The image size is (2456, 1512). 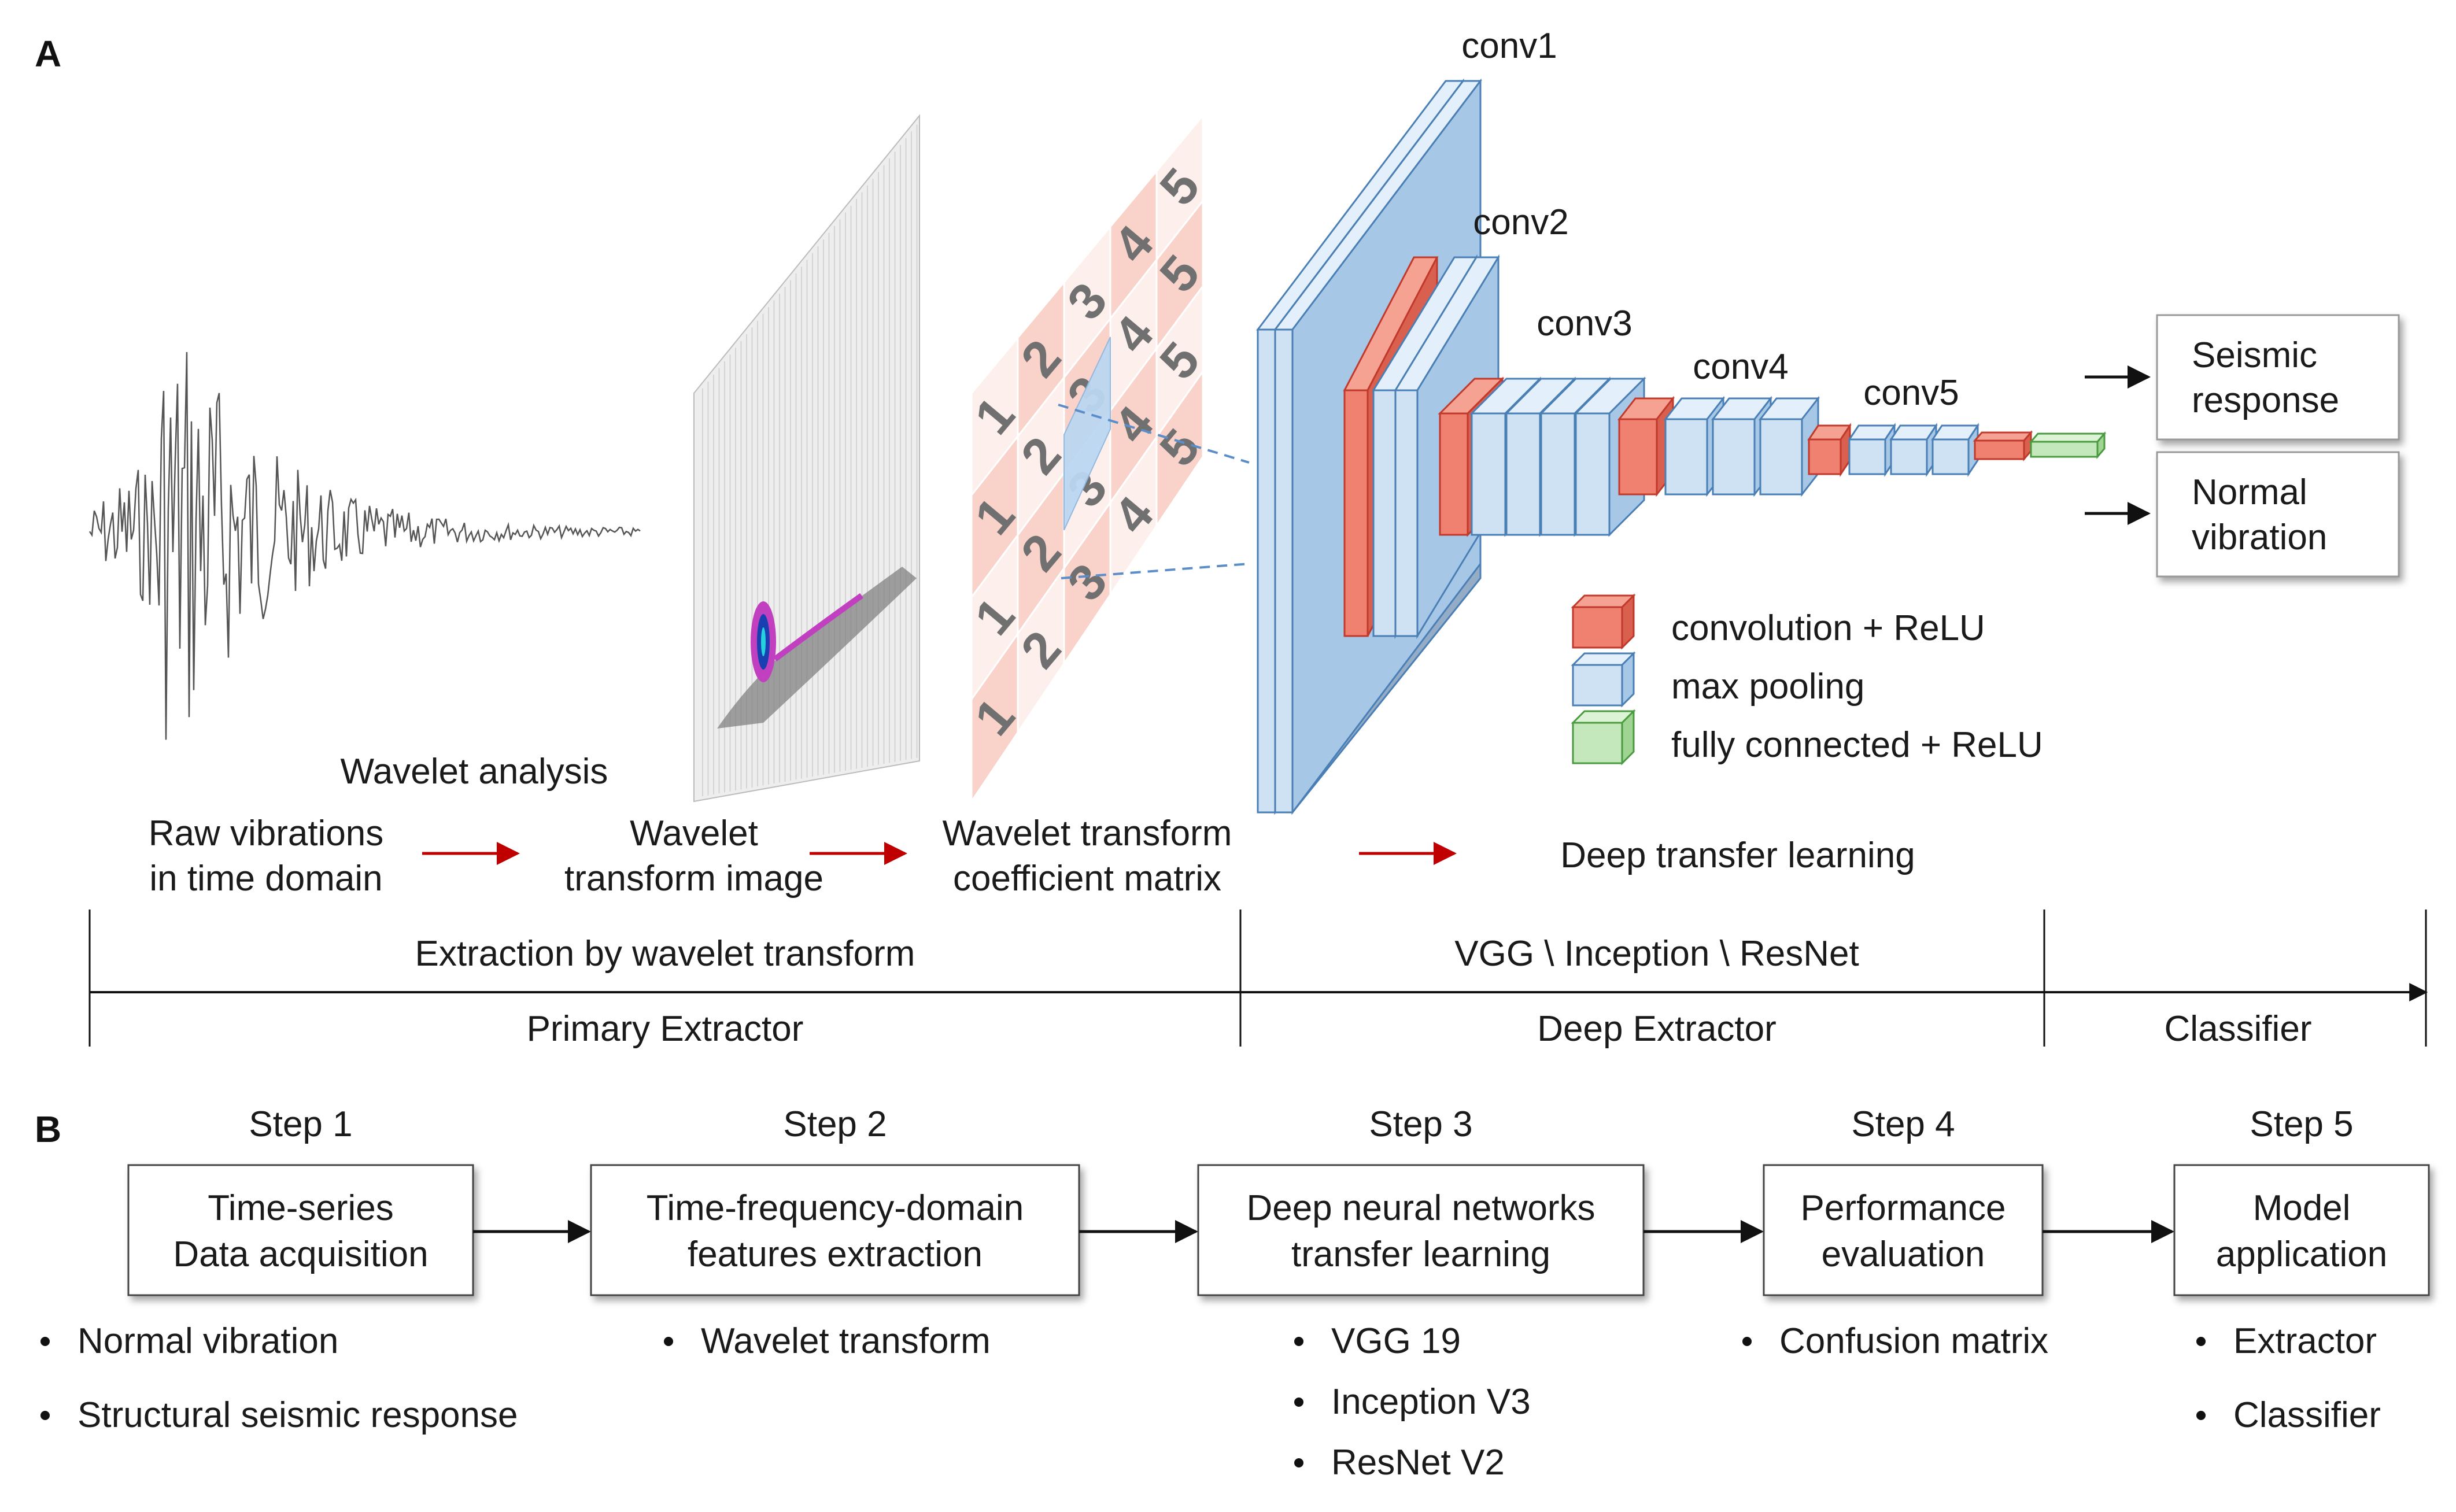 I want to click on timeline-deep-label: Deep Extractor, so click(x=1657, y=1029).